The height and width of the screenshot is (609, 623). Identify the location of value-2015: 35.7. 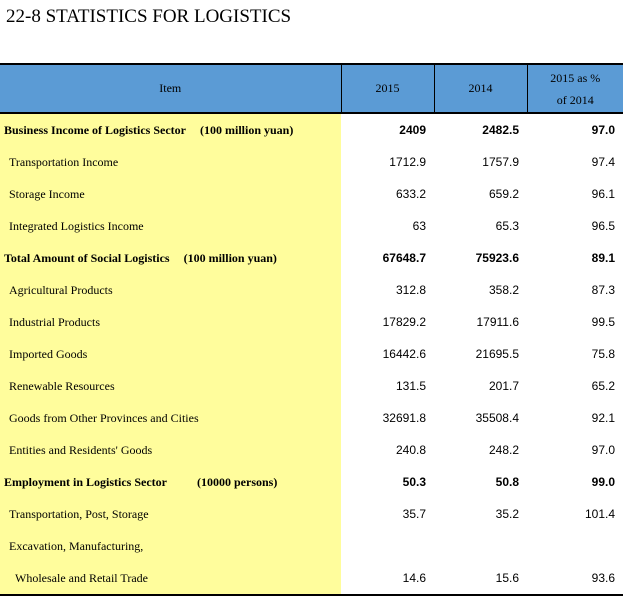
(414, 514).